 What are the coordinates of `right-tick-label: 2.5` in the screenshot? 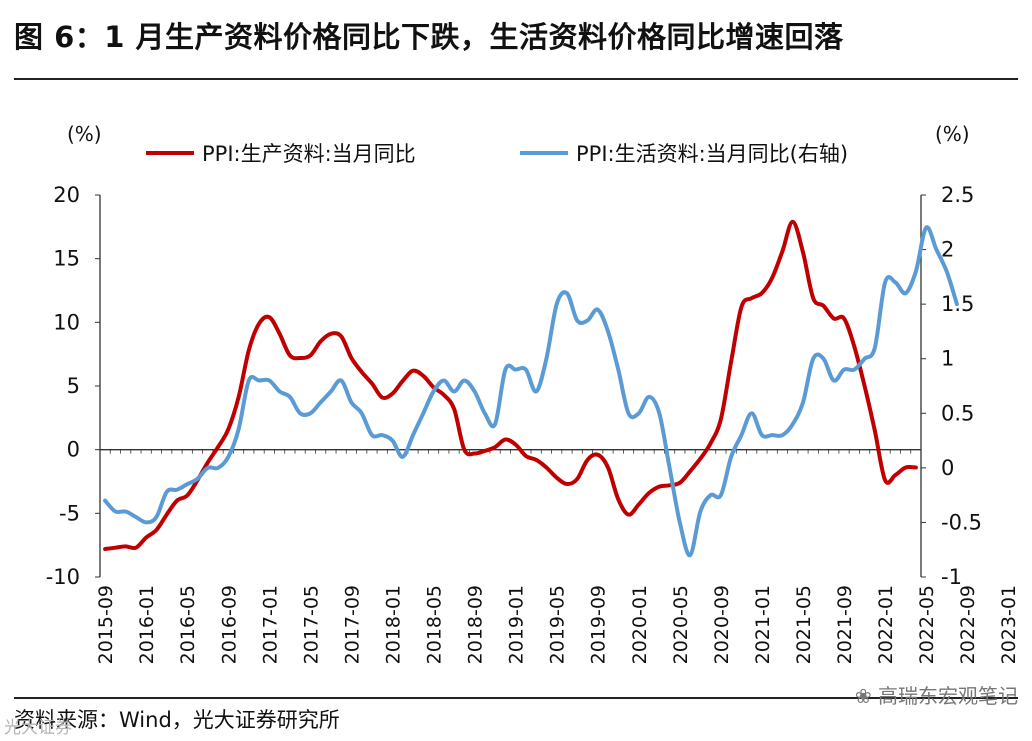 It's located at (957, 195).